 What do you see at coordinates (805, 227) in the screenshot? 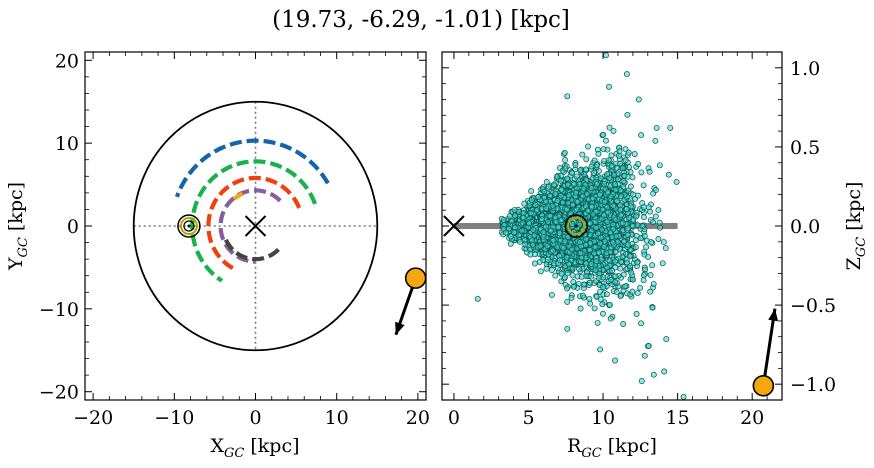
I see `rz-ytick-label: 0.0` at bounding box center [805, 227].